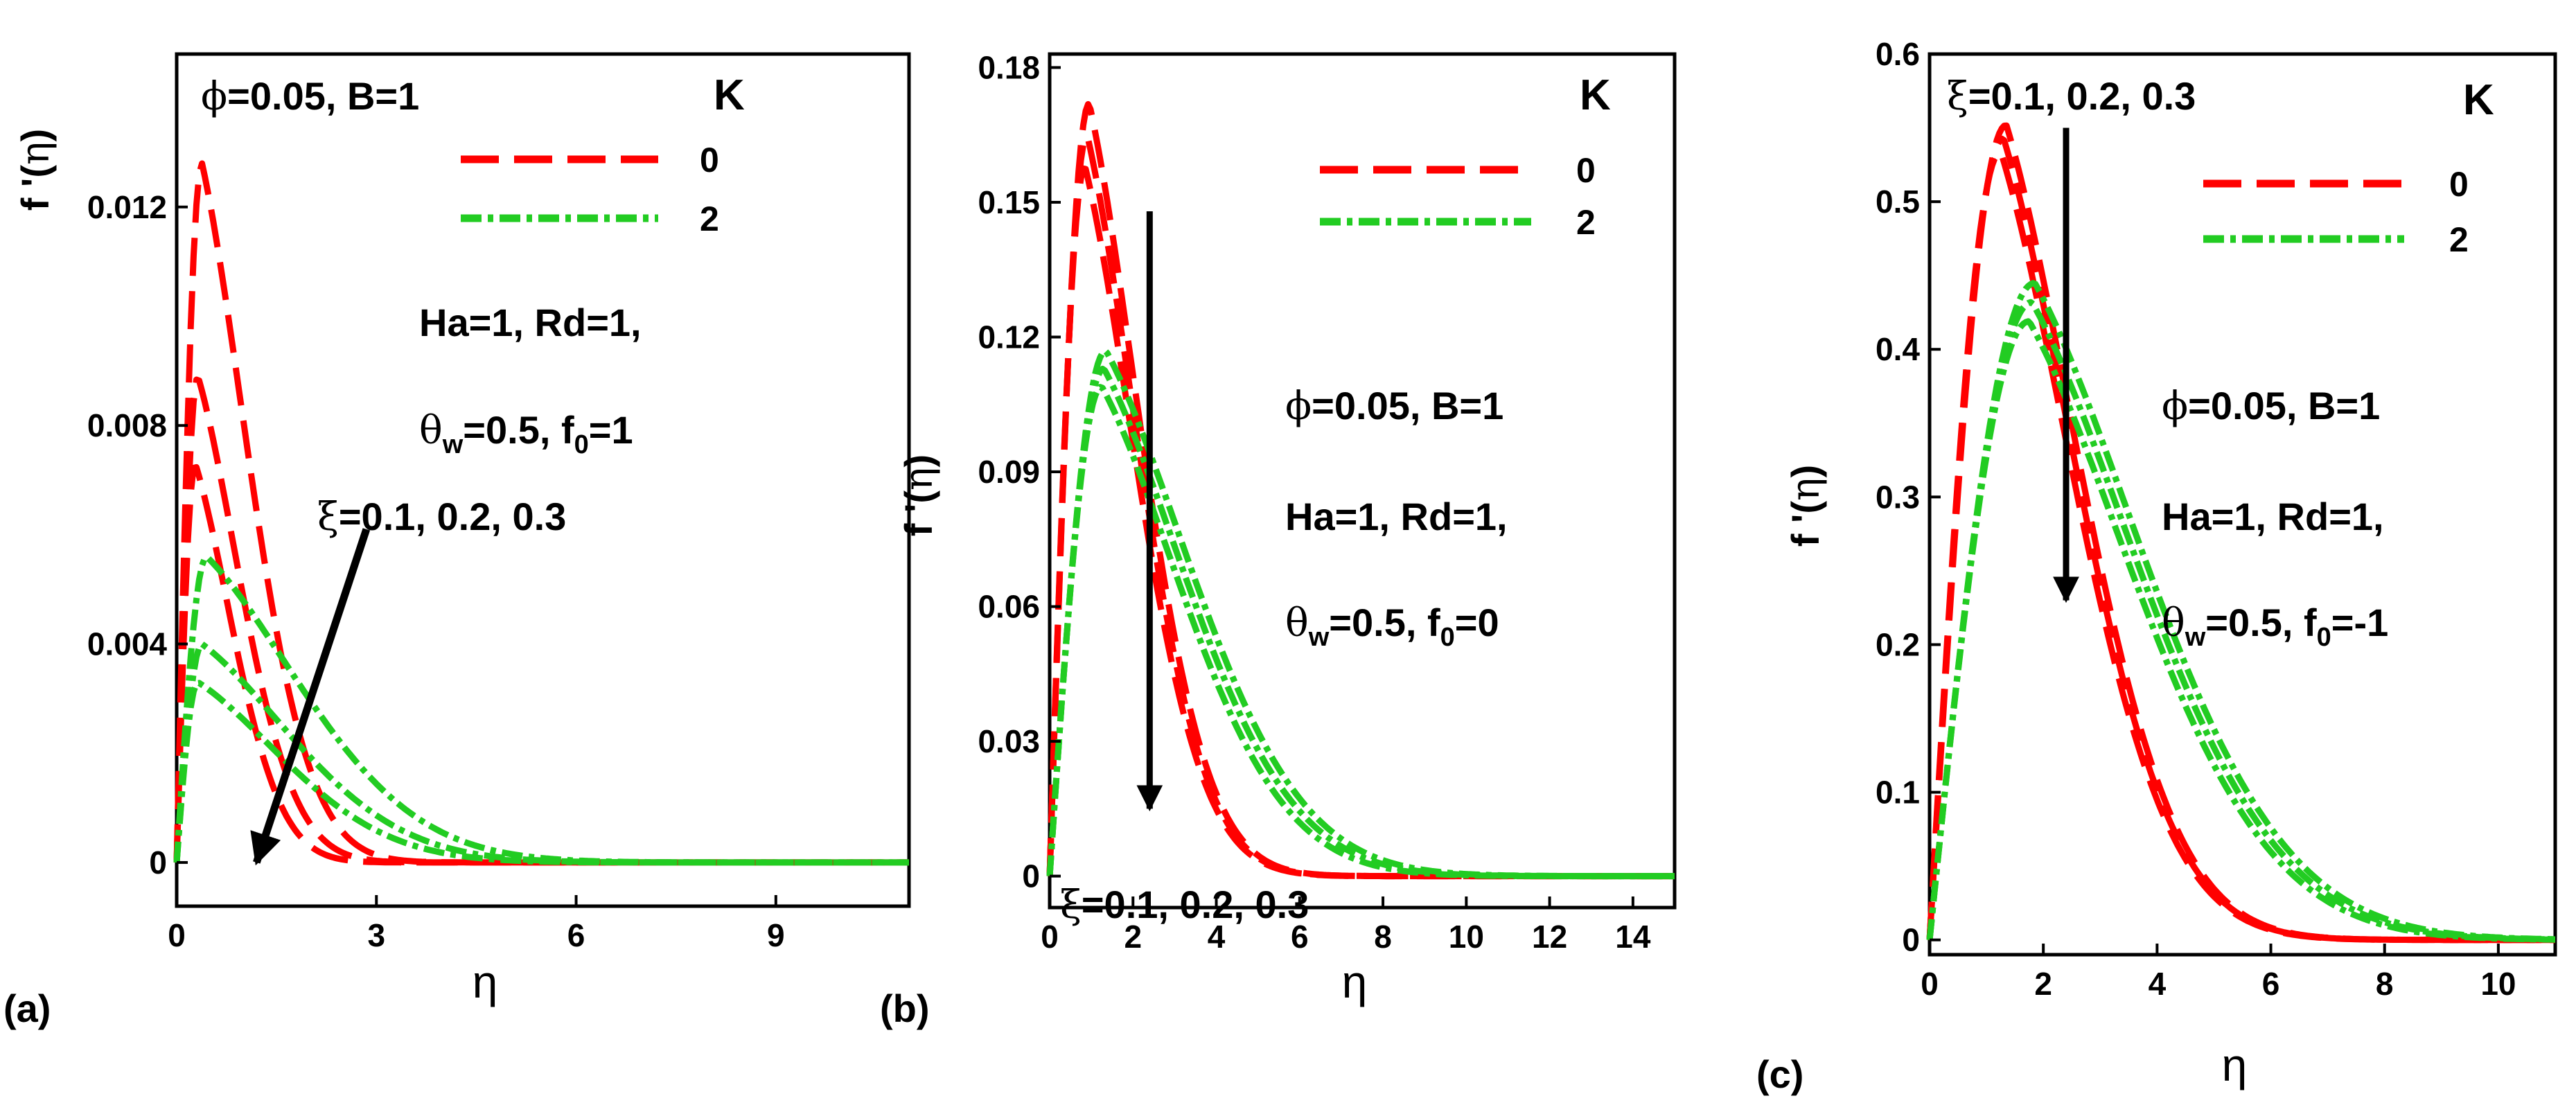 The height and width of the screenshot is (1105, 2576). I want to click on panel-label: (a), so click(27, 1008).